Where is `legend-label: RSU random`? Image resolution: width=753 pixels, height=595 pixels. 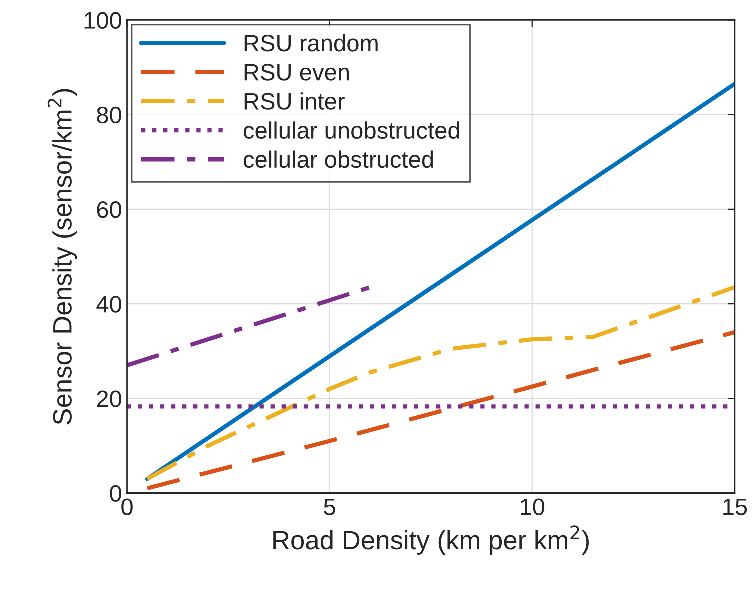 legend-label: RSU random is located at coordinates (311, 43).